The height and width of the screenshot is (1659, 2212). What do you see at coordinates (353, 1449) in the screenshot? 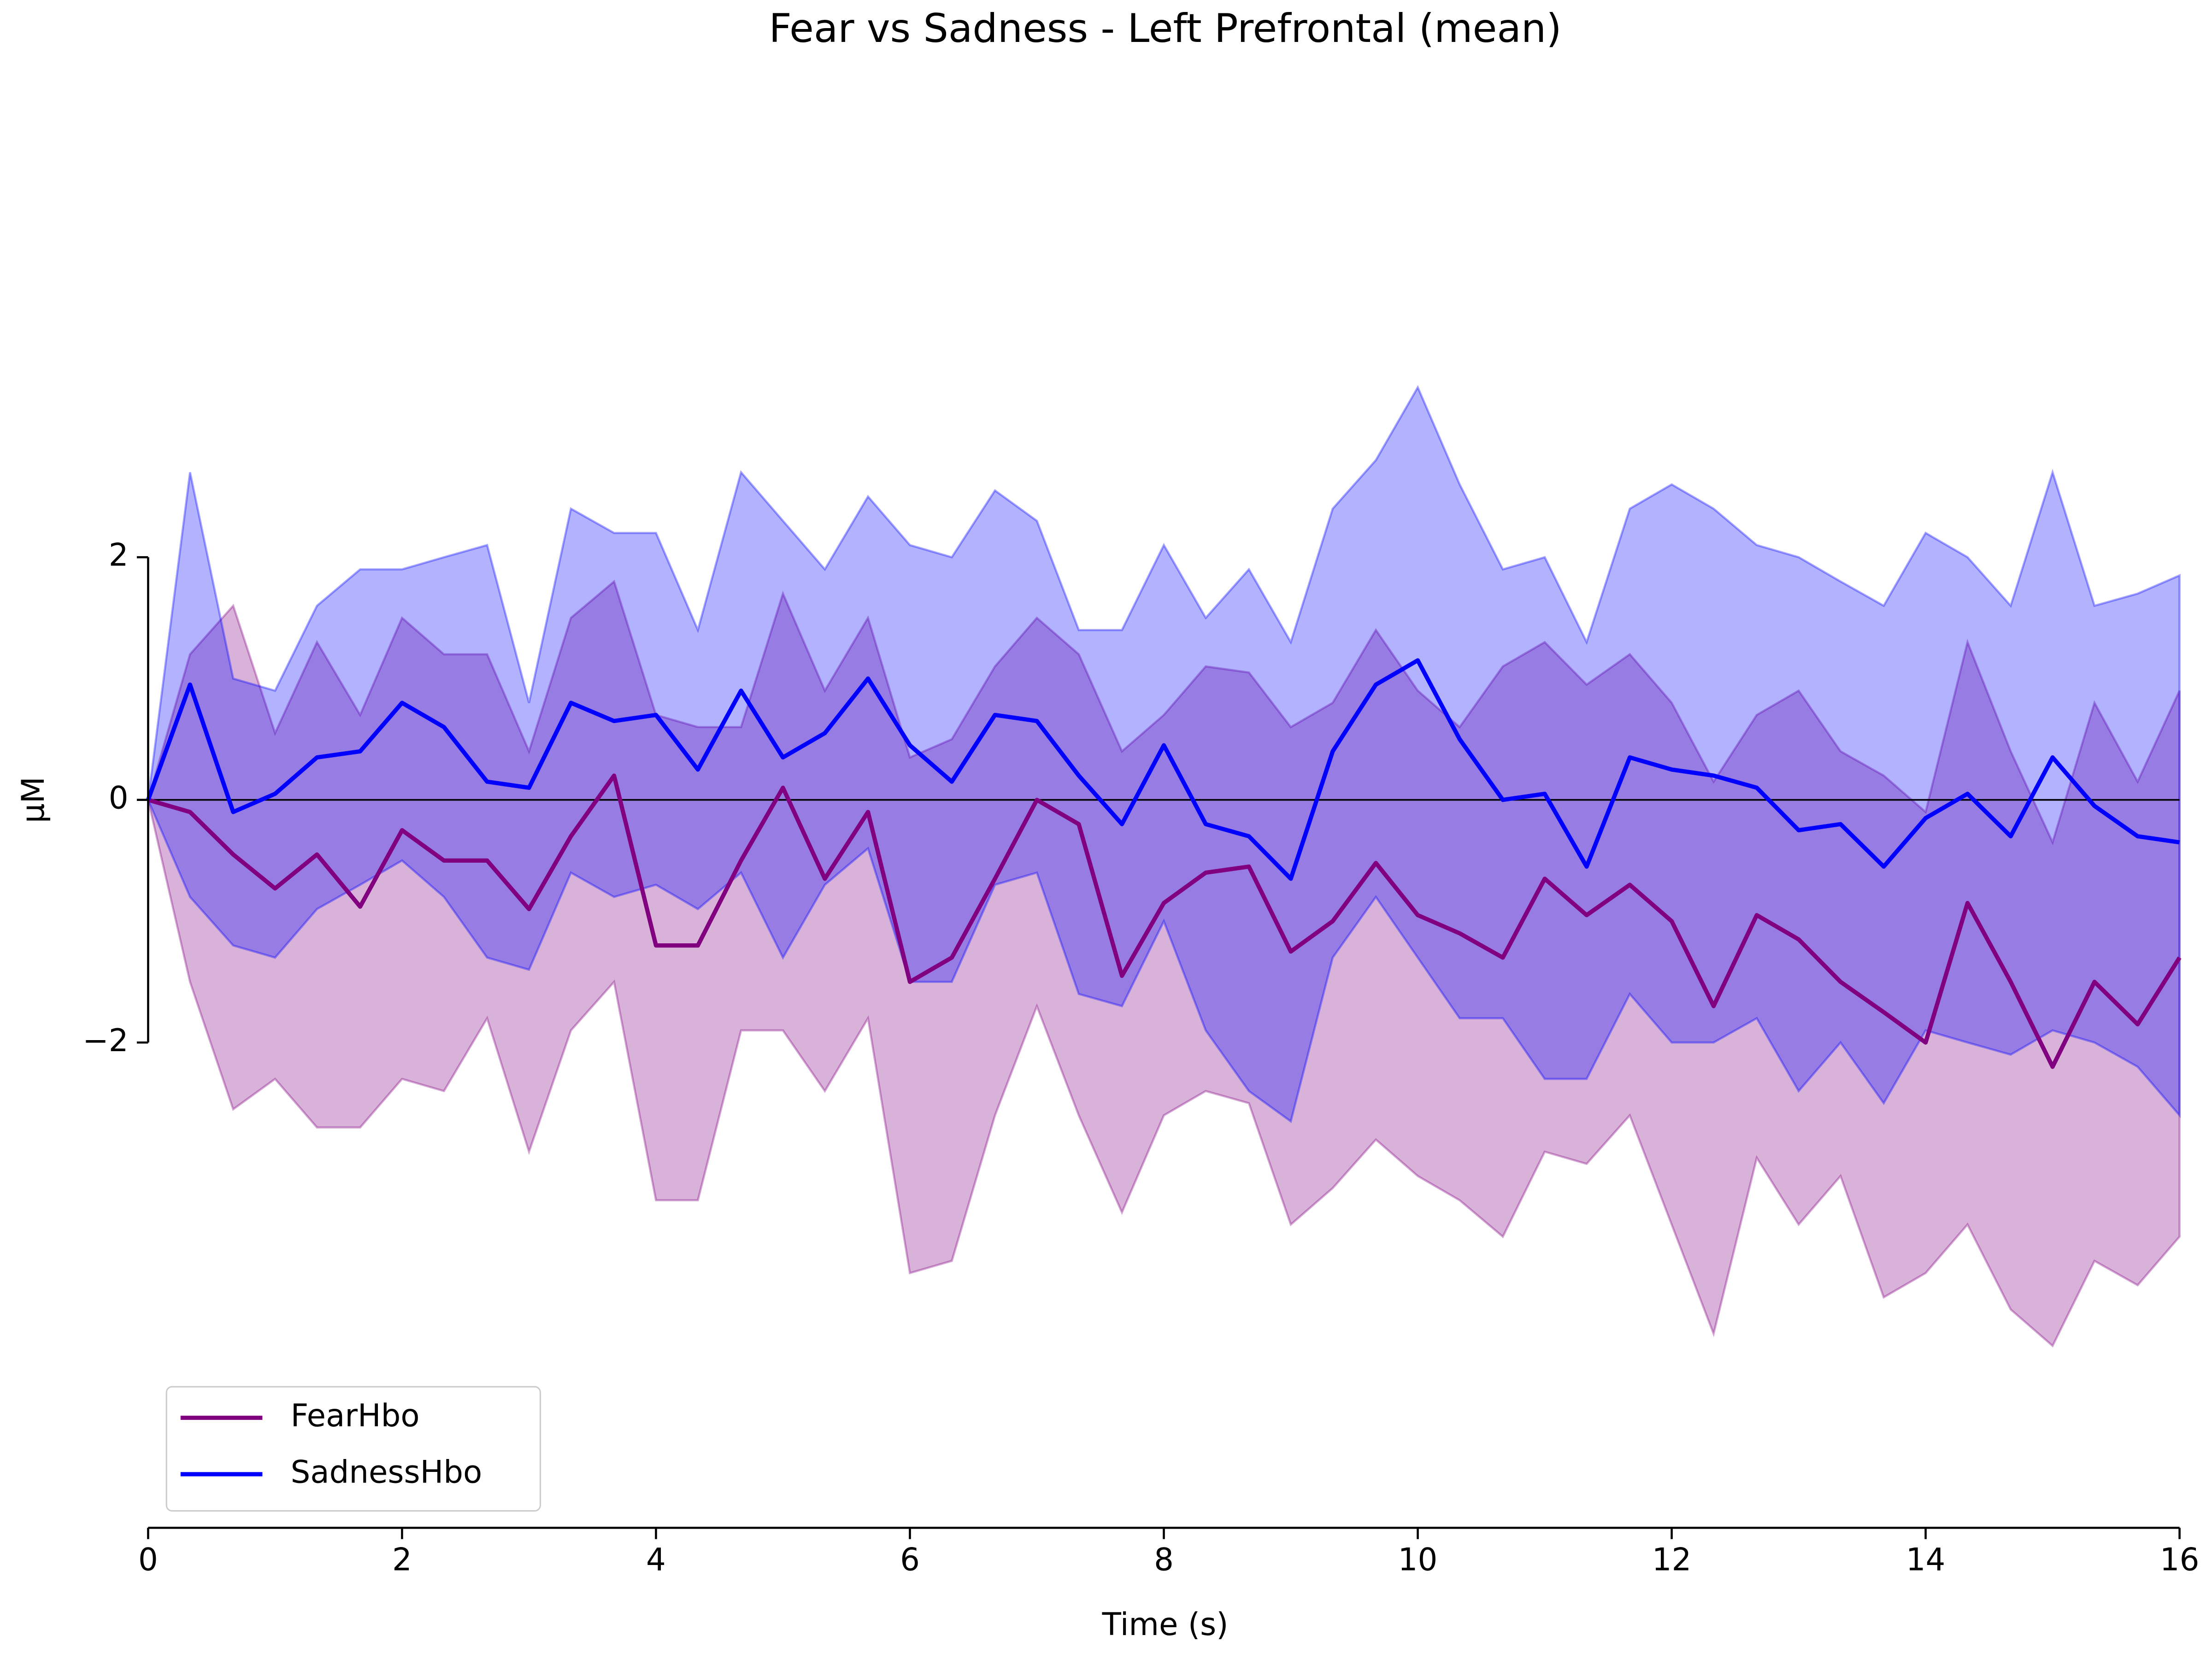
I see `legend: FearHbo SadnessHbo` at bounding box center [353, 1449].